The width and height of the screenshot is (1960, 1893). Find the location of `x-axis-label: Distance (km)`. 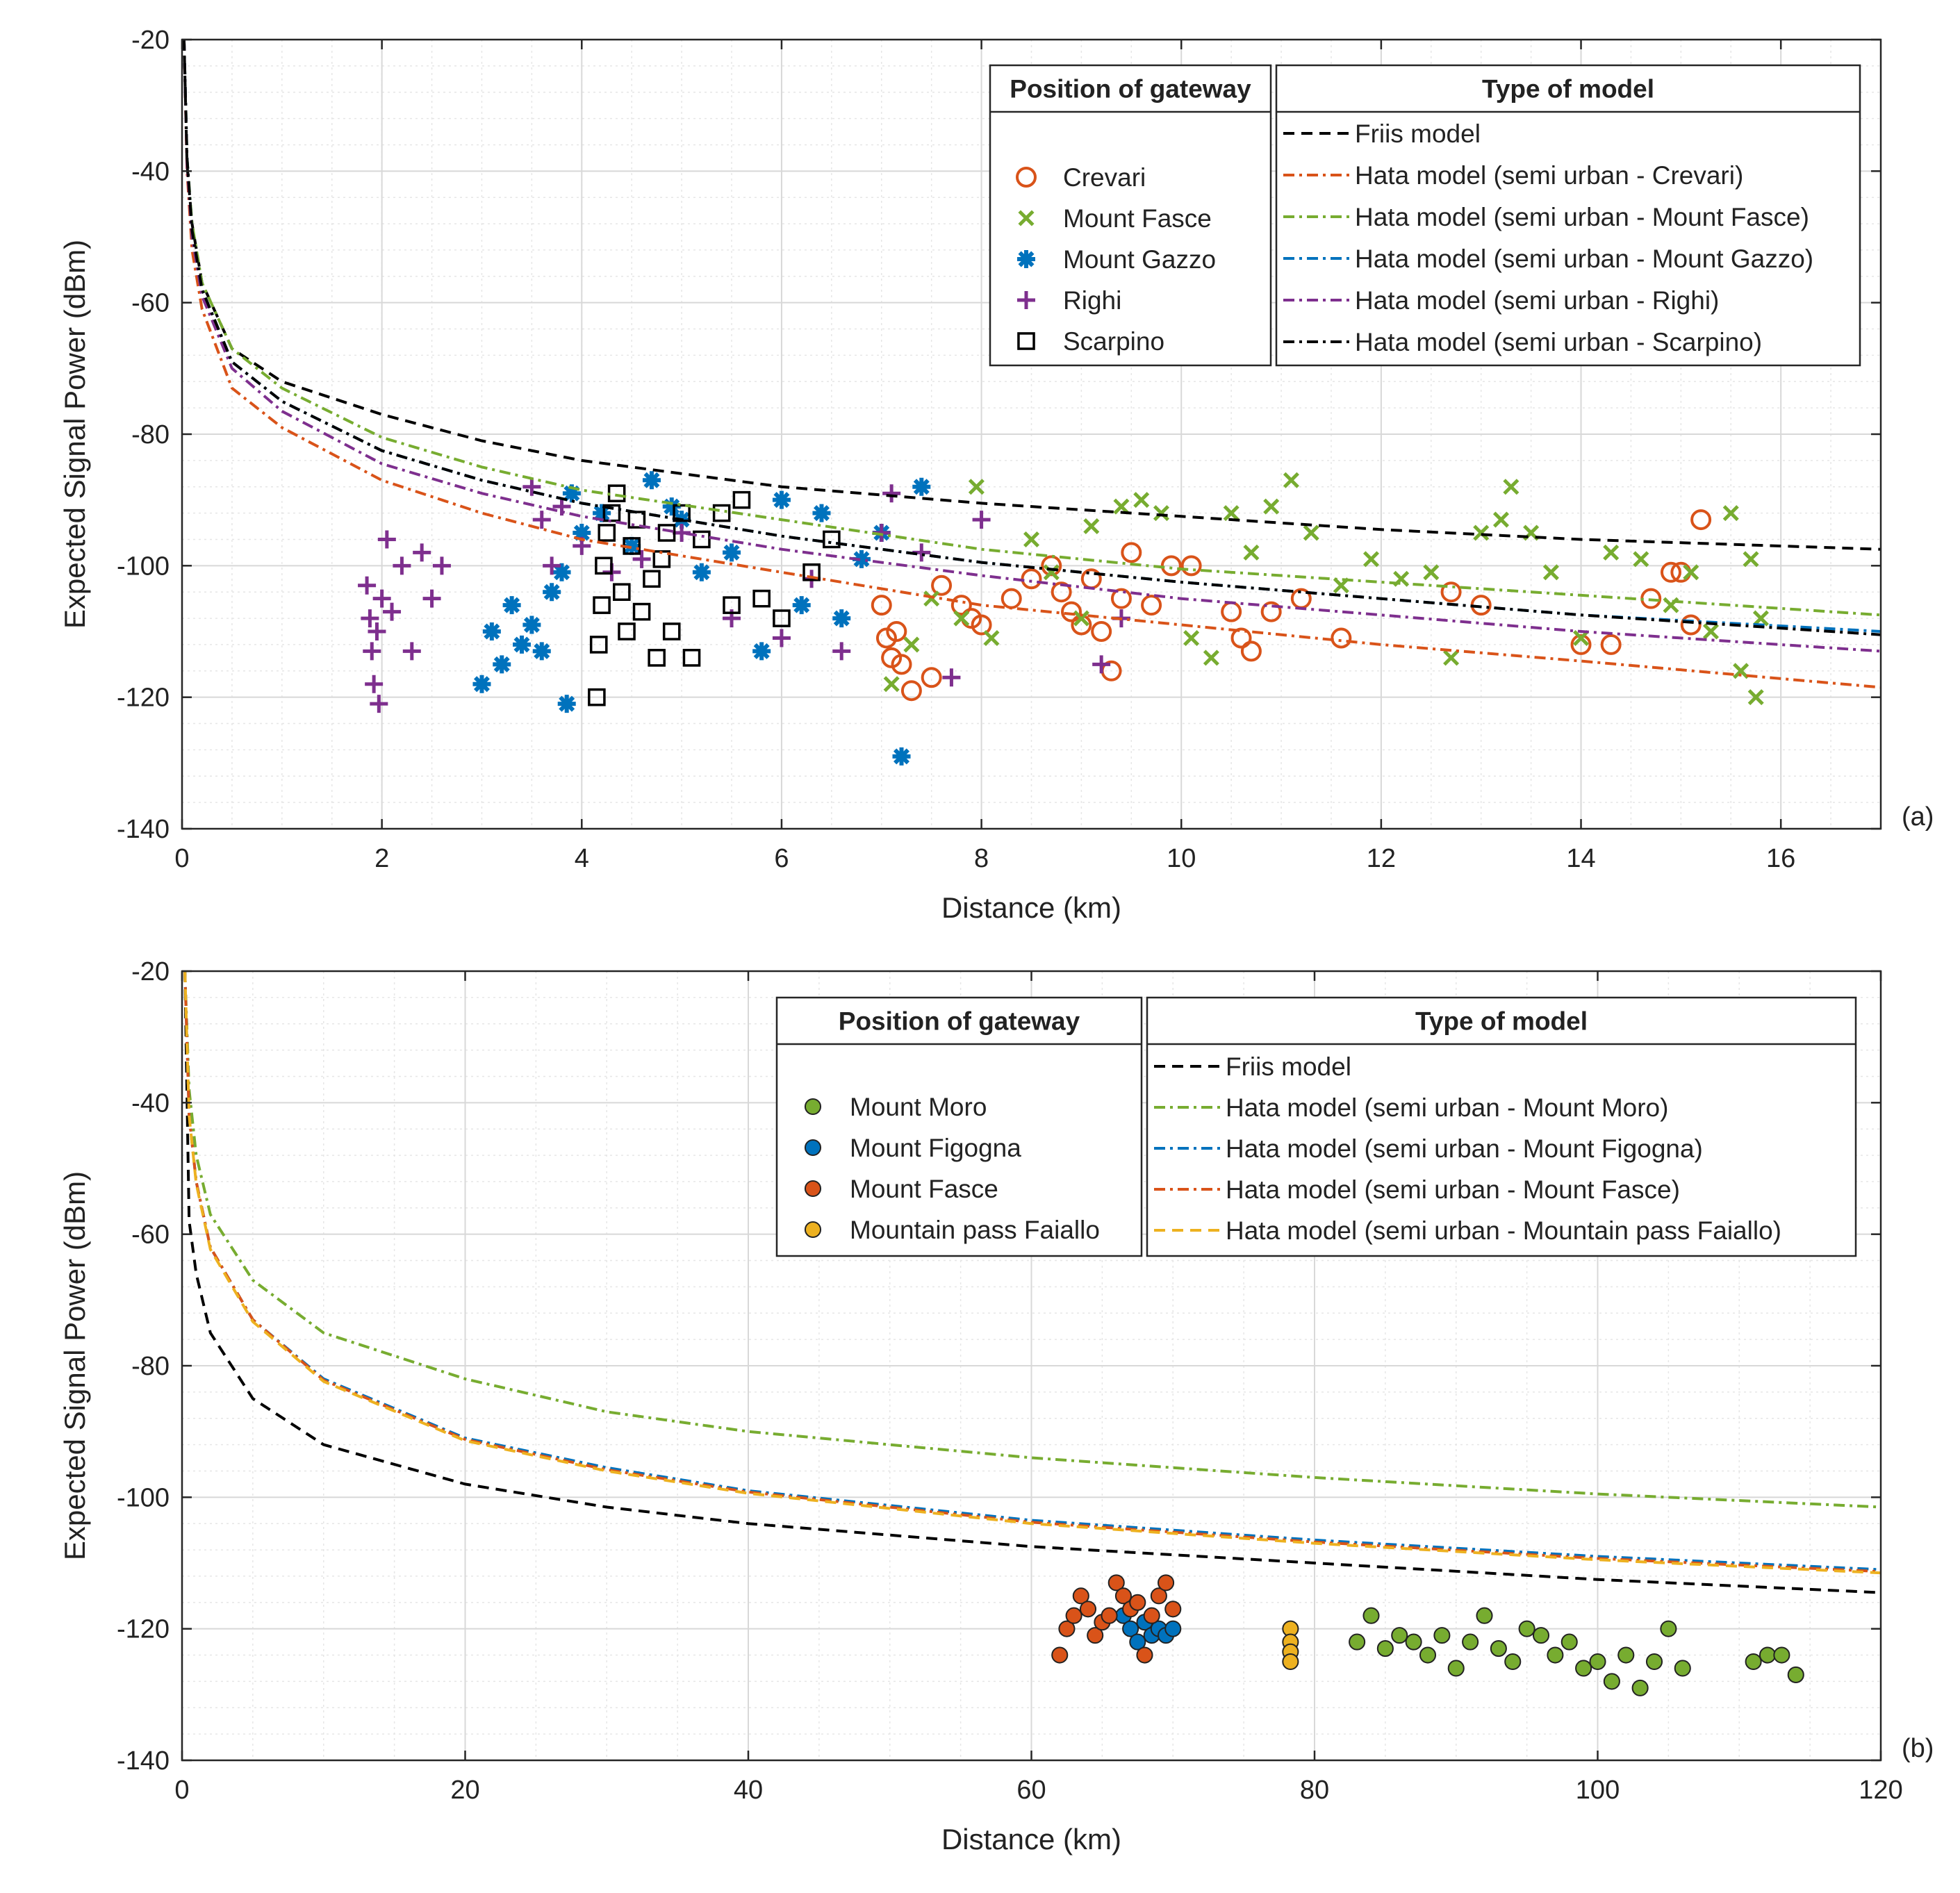

x-axis-label: Distance (km) is located at coordinates (1031, 908).